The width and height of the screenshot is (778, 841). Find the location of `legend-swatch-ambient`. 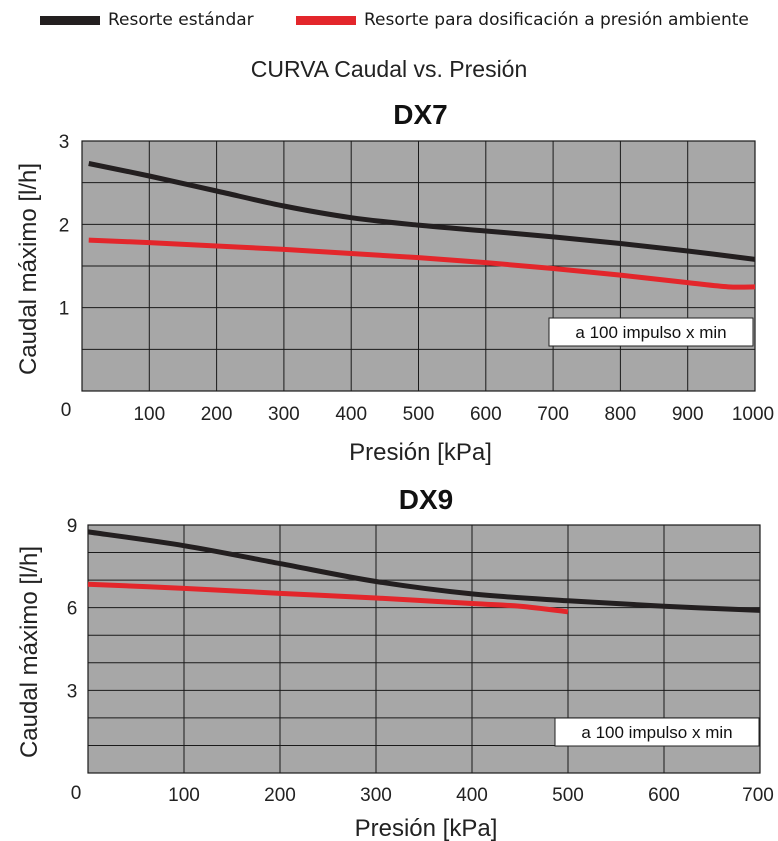

legend-swatch-ambient is located at coordinates (326, 20).